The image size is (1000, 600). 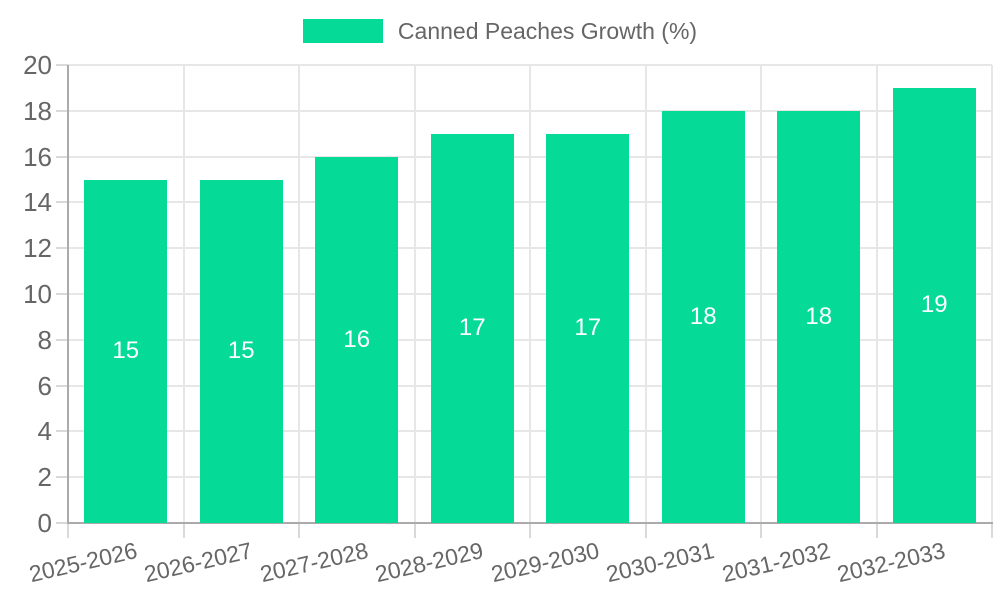 I want to click on y-tick-label: 8, so click(x=44, y=339).